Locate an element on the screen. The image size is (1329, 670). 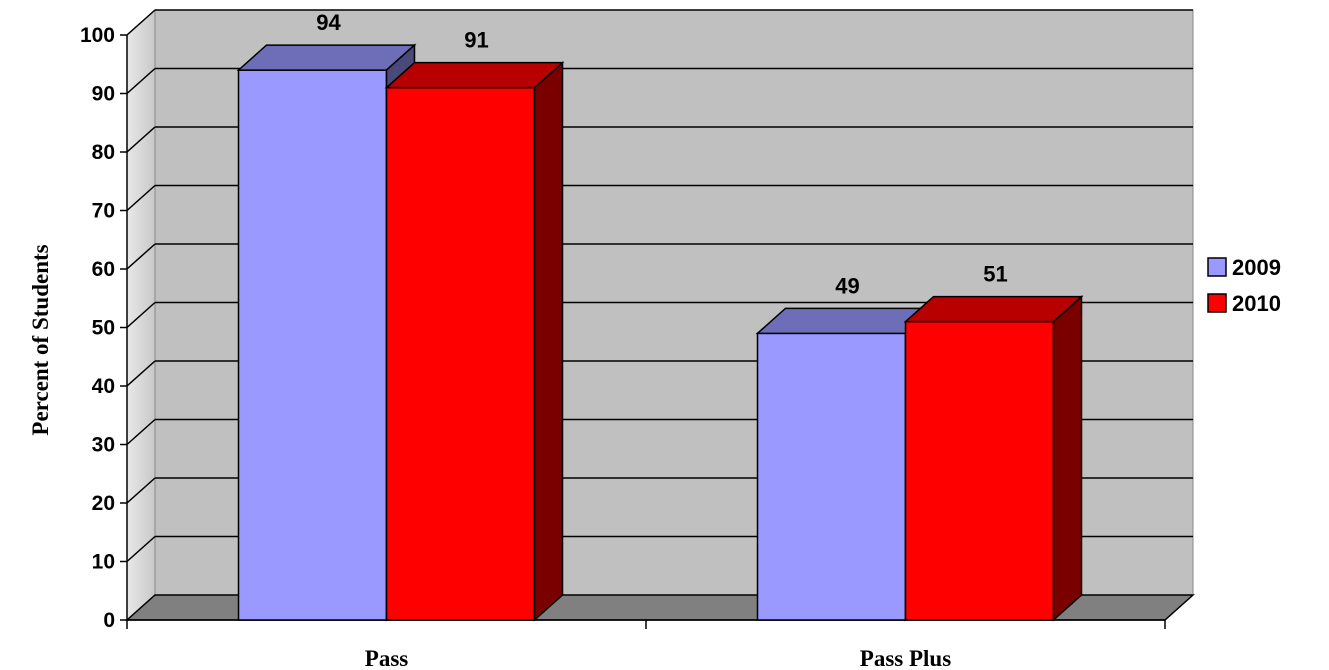
y-axis-label: Percent of Students is located at coordinates (40, 339).